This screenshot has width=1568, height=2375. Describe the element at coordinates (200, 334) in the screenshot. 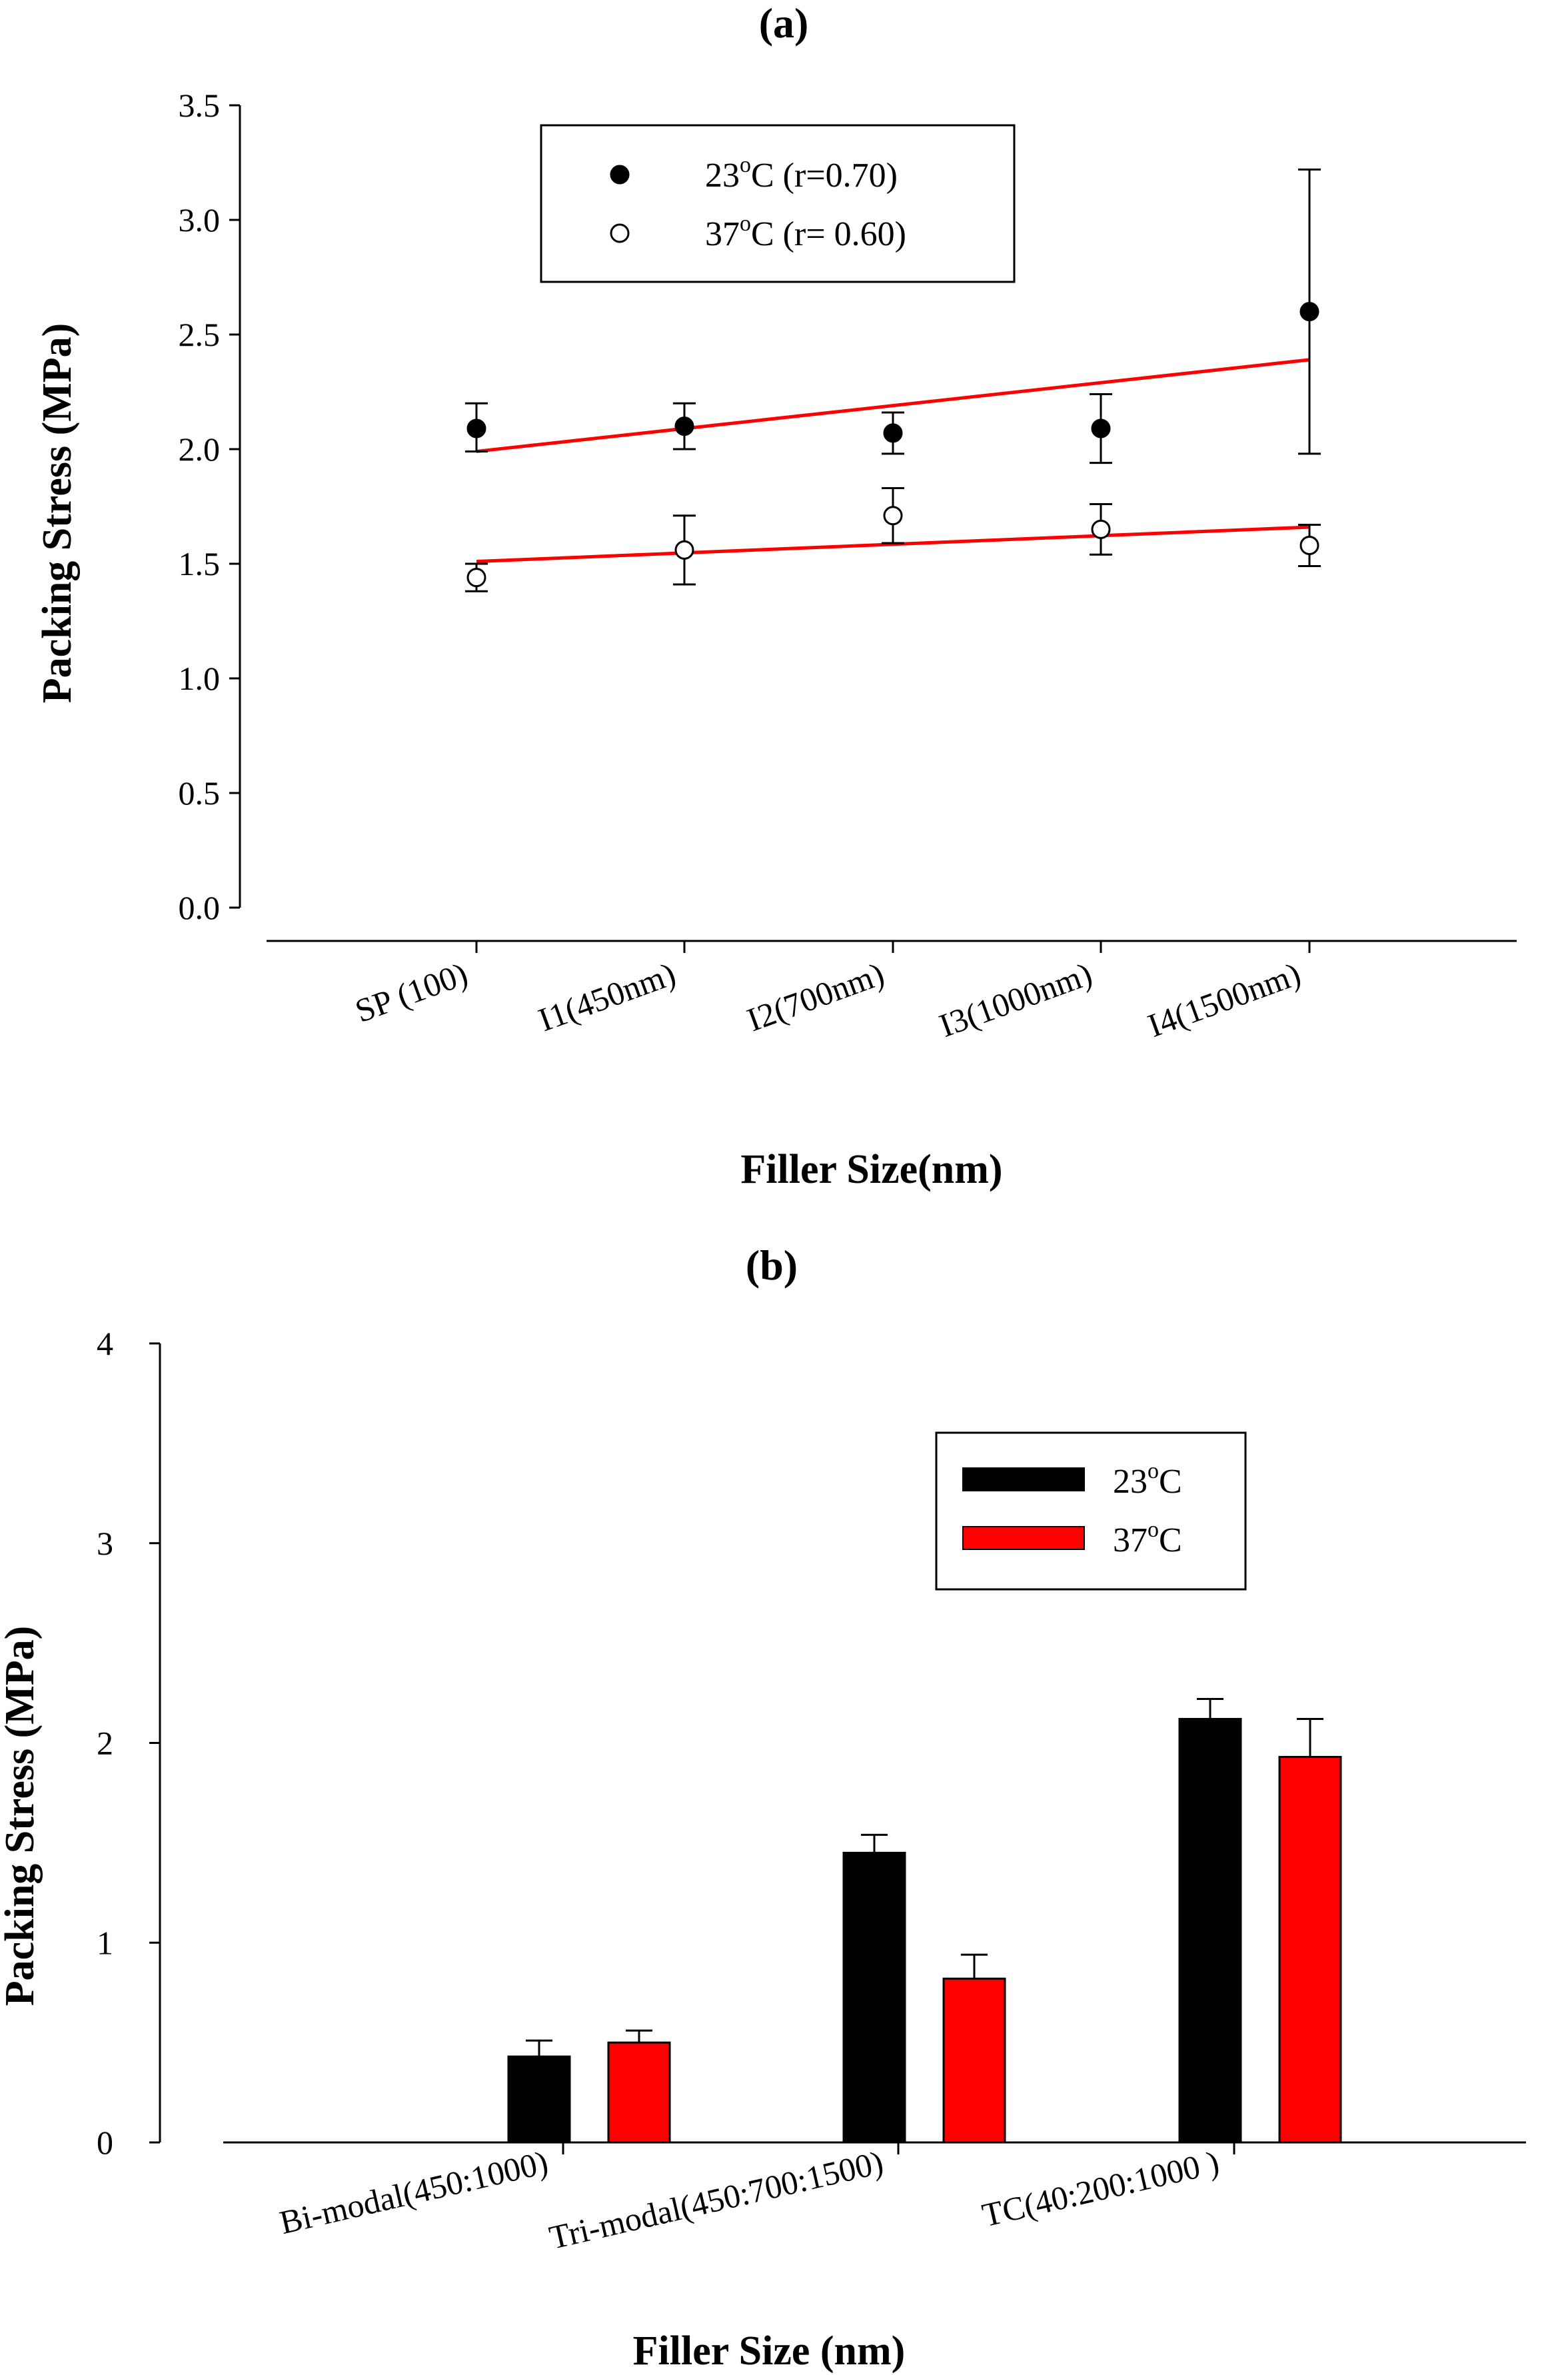

I see `panel-a-y-tick-label-5: 2.5` at that location.